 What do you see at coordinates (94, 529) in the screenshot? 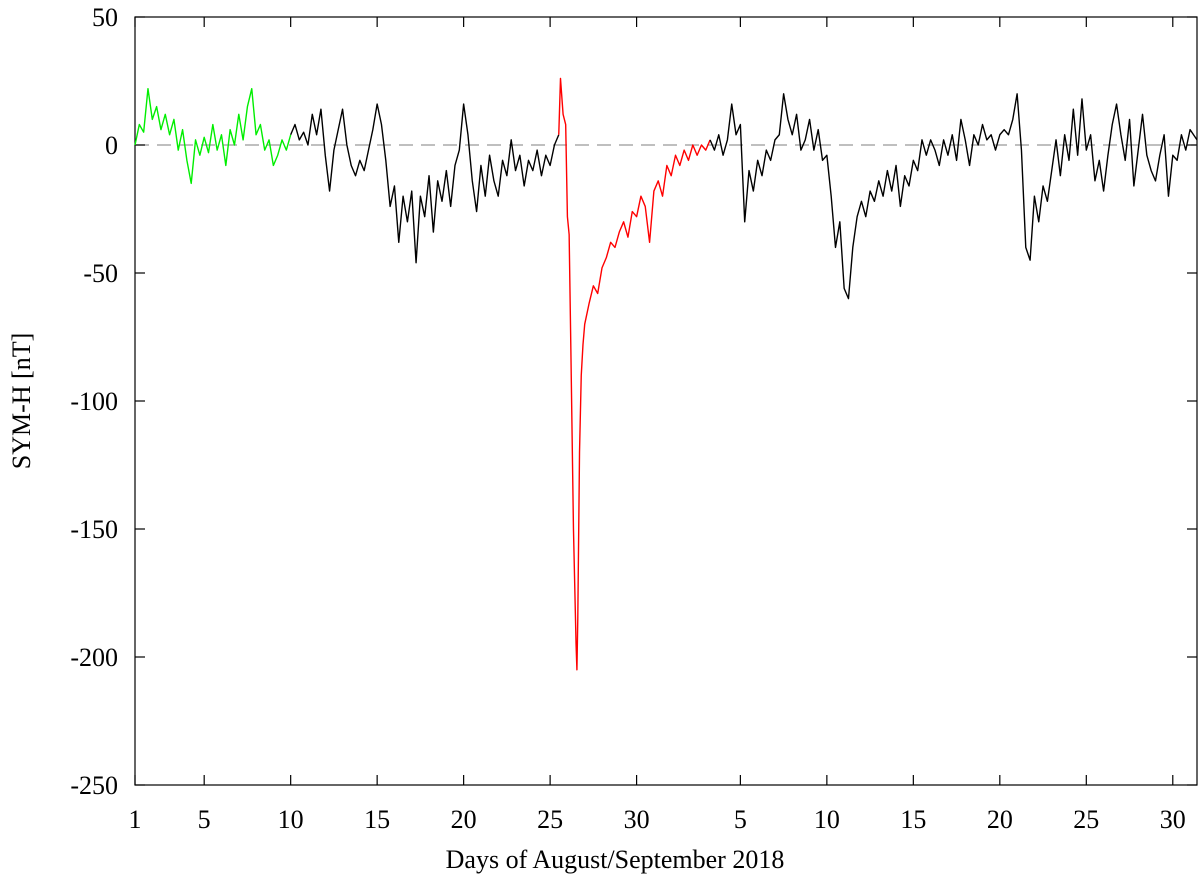
I see `y-tick-label: -150` at bounding box center [94, 529].